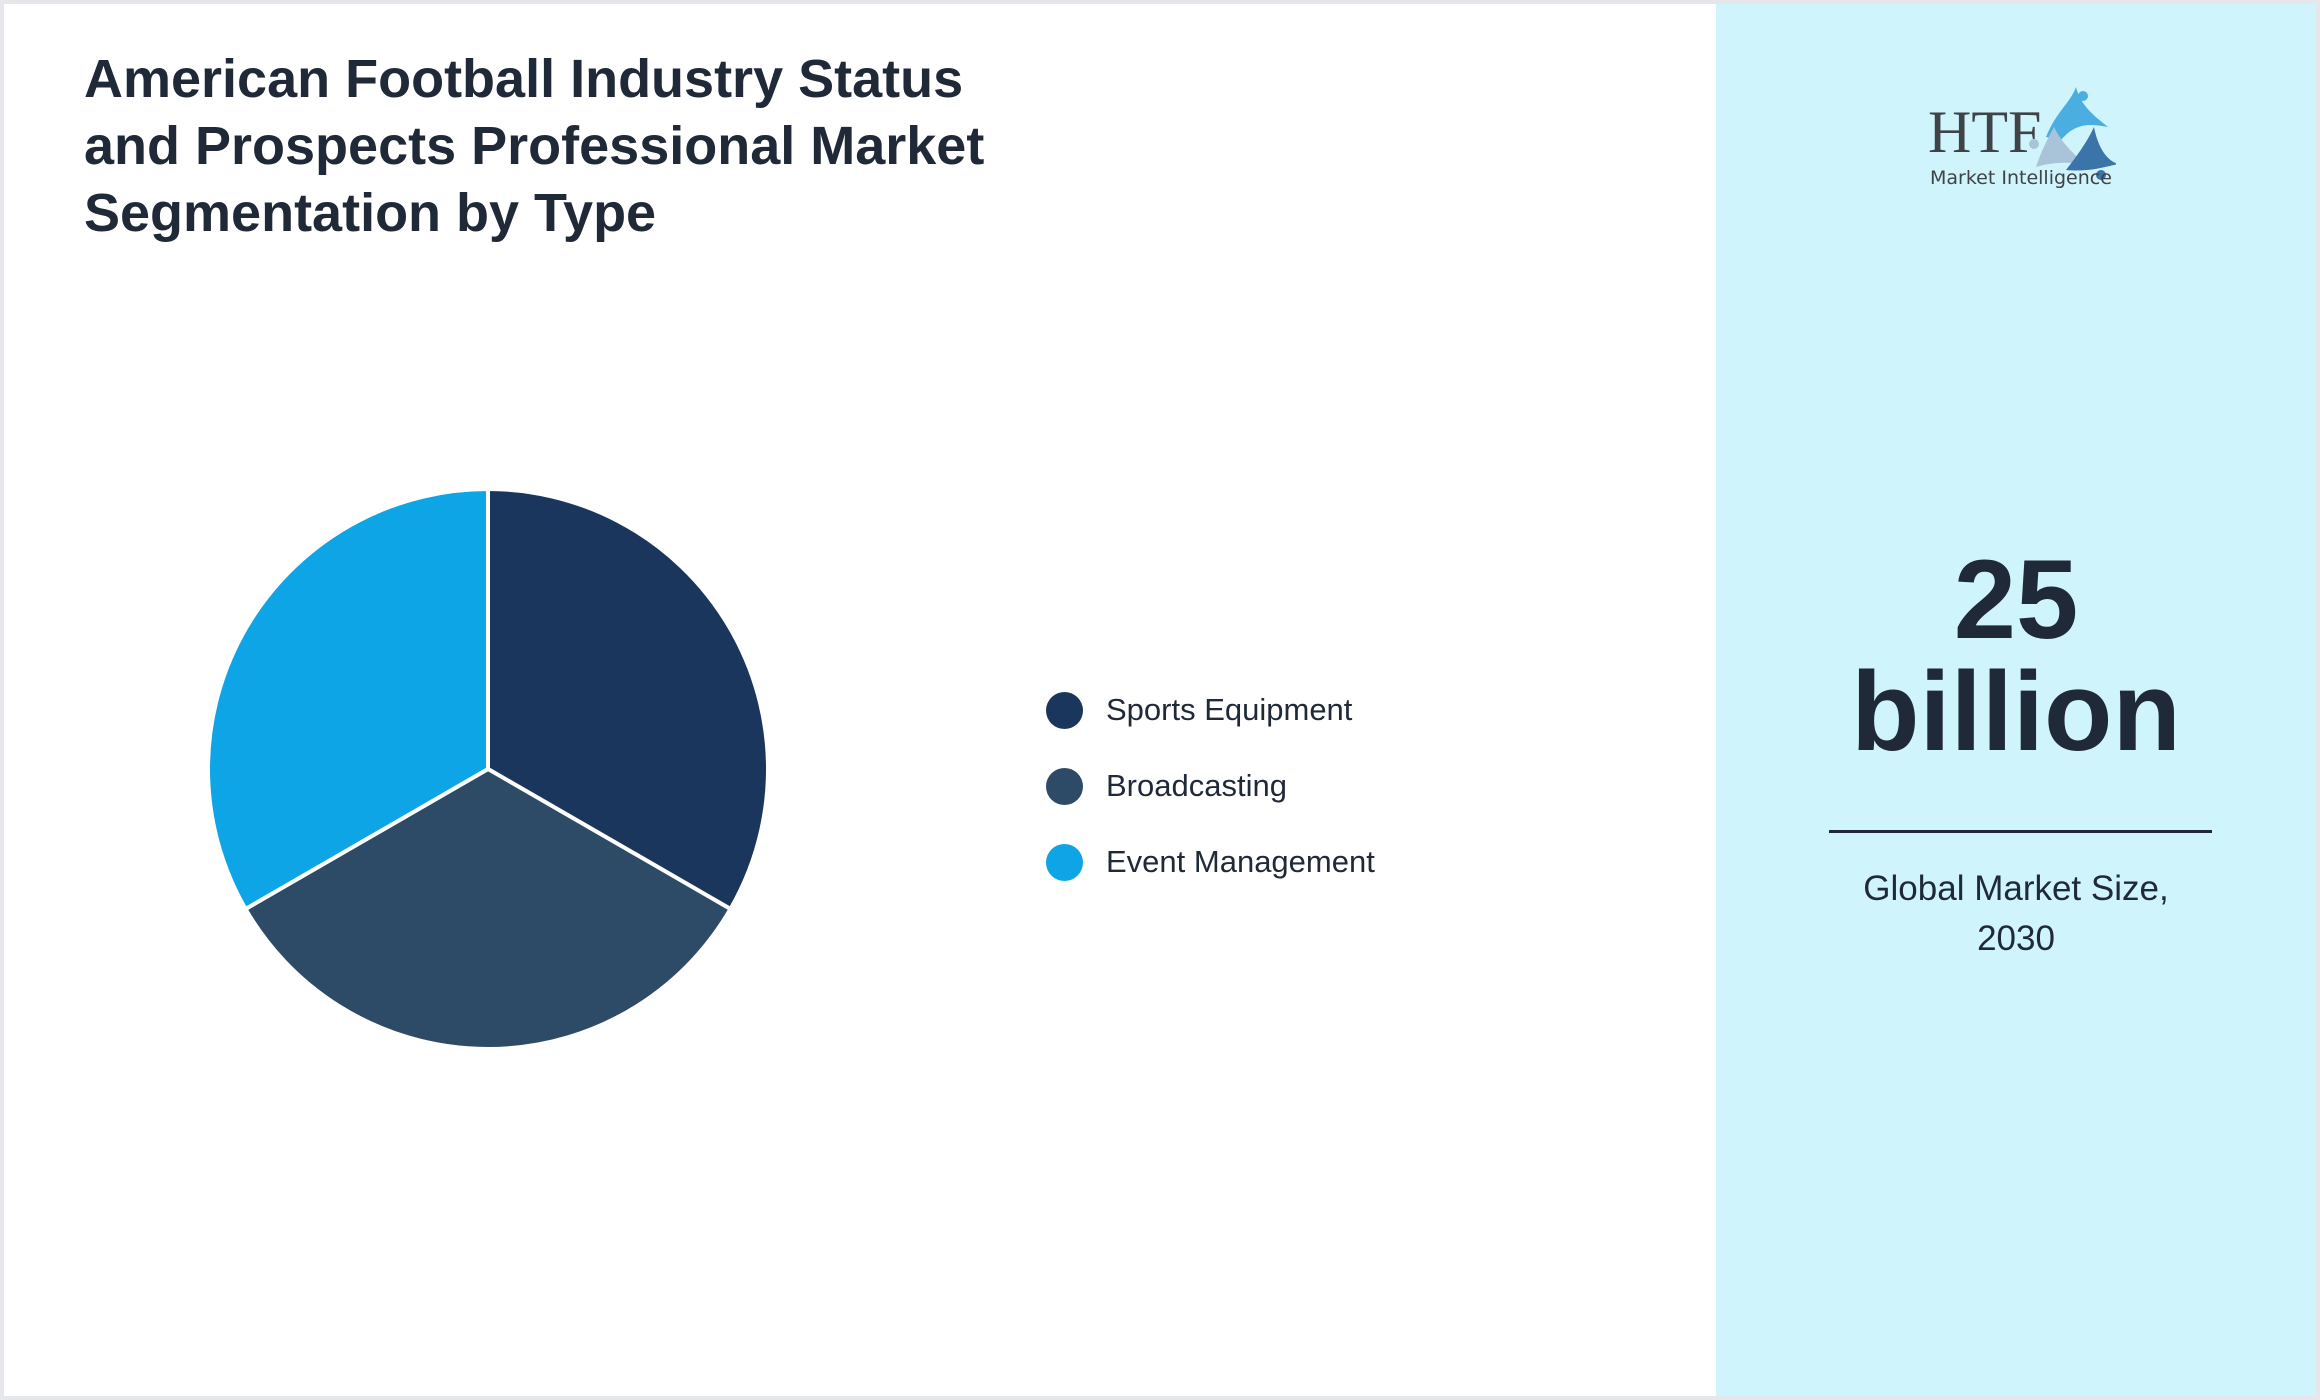  I want to click on htf-logo: HTF Market Intelligence, so click(2022, 138).